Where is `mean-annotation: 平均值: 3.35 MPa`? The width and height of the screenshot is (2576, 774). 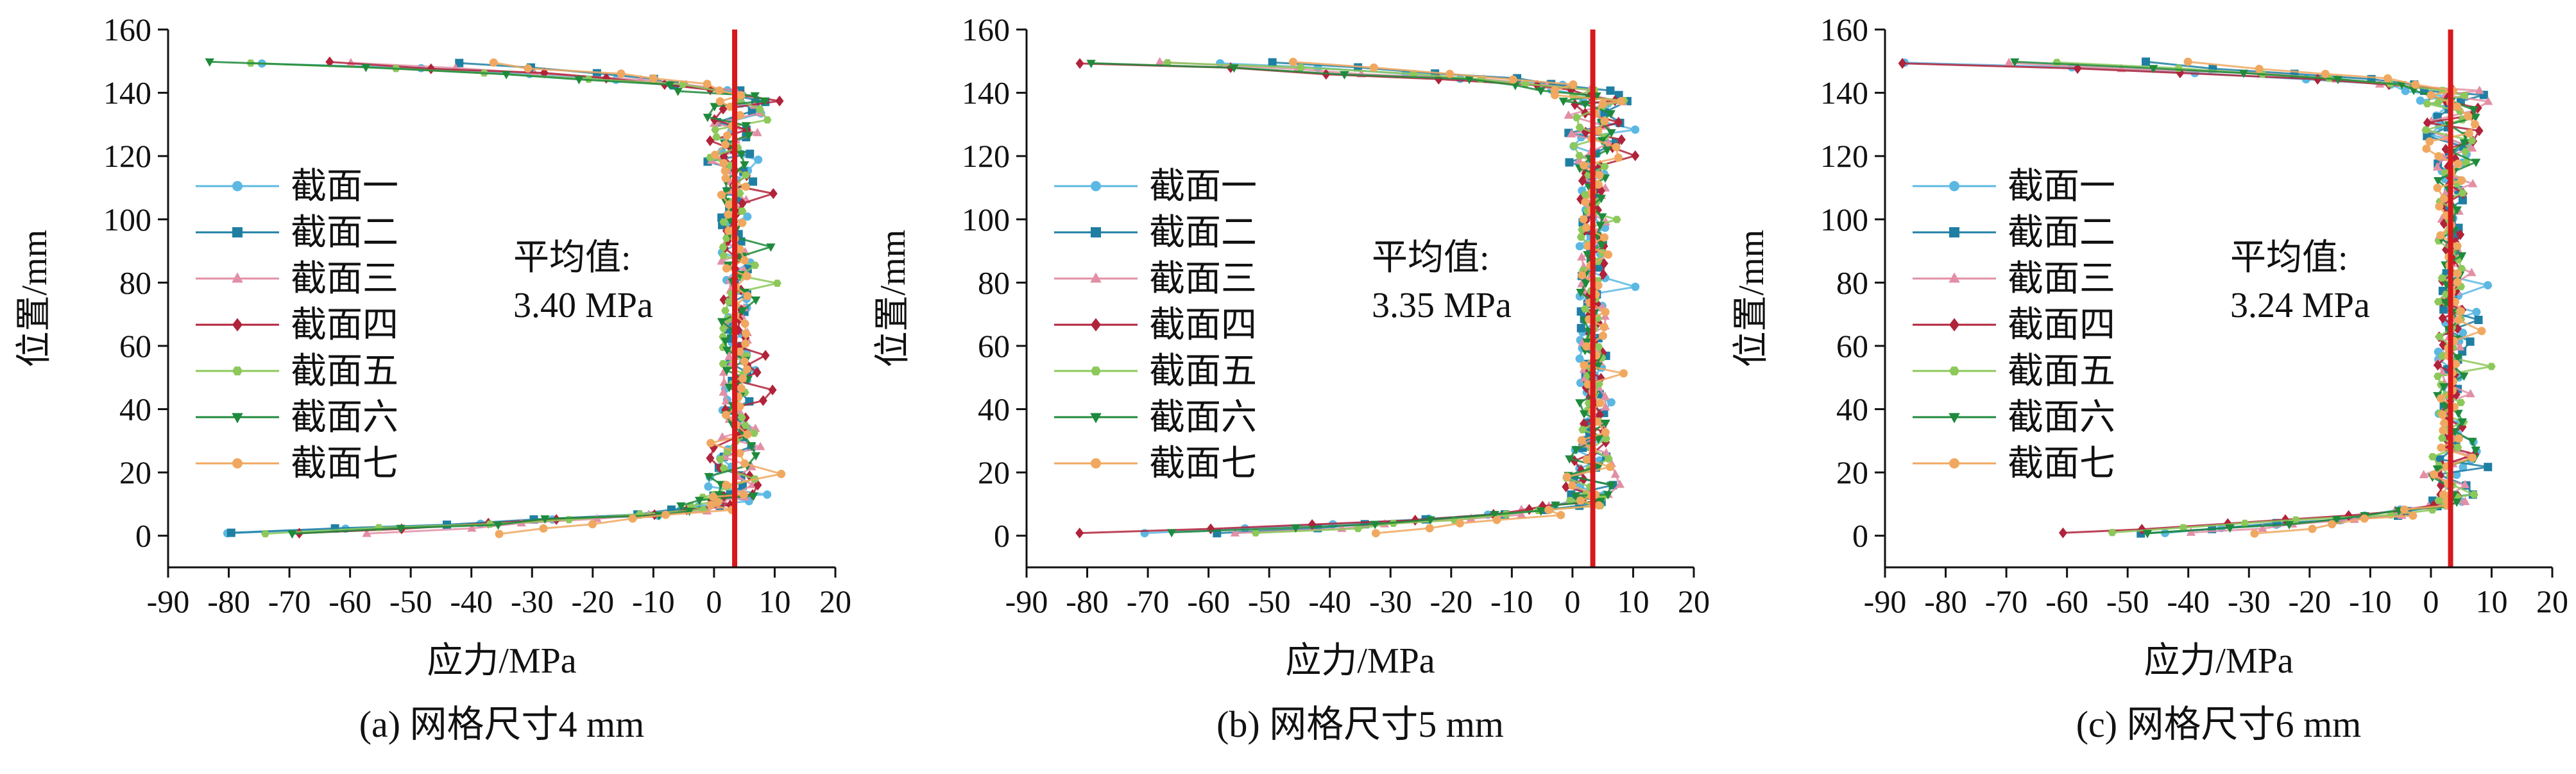 mean-annotation: 平均值: 3.35 MPa is located at coordinates (1442, 281).